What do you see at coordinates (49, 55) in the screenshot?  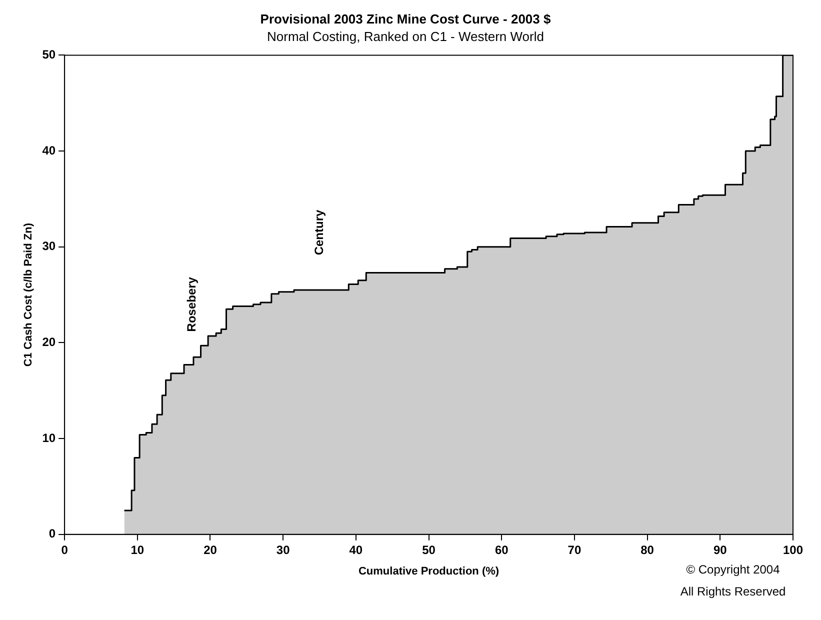 I see `y-tick-label: 50` at bounding box center [49, 55].